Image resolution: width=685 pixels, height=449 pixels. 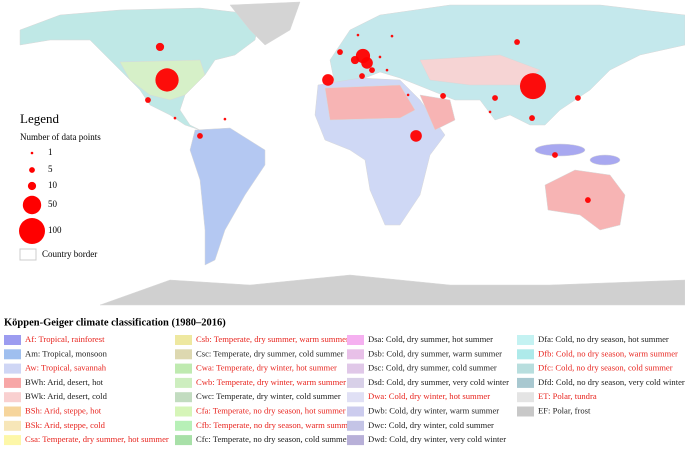 I want to click on class-label: Cwc: Temperate, dry winter, cold summer, so click(x=268, y=396).